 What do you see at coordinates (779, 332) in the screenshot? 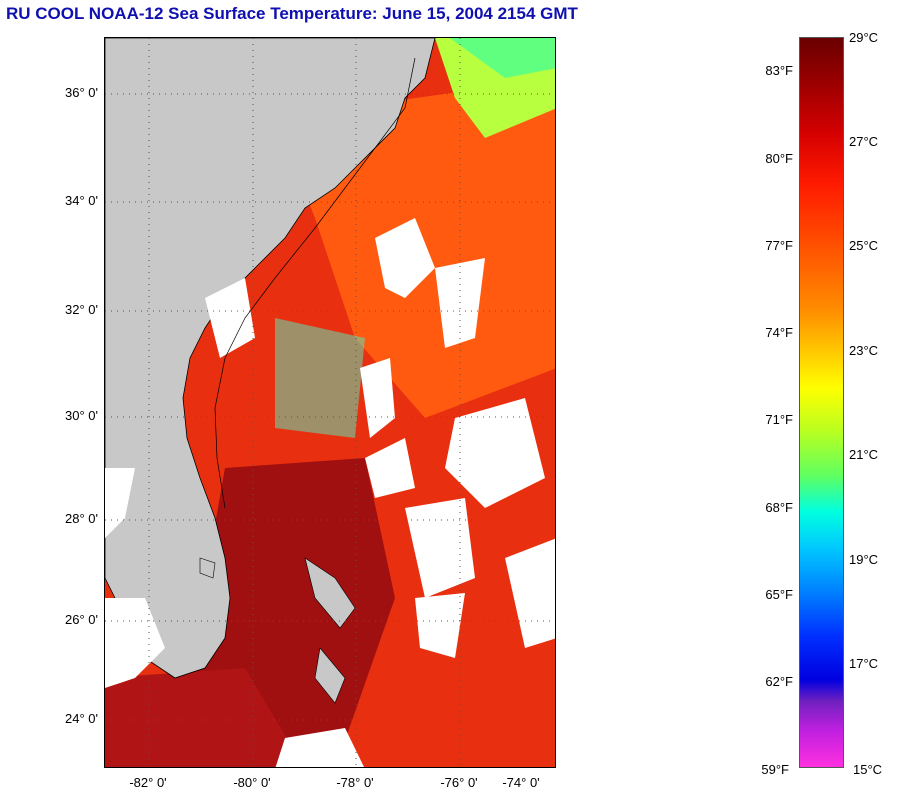
I see `colorbar-label-74f: 74°F` at bounding box center [779, 332].